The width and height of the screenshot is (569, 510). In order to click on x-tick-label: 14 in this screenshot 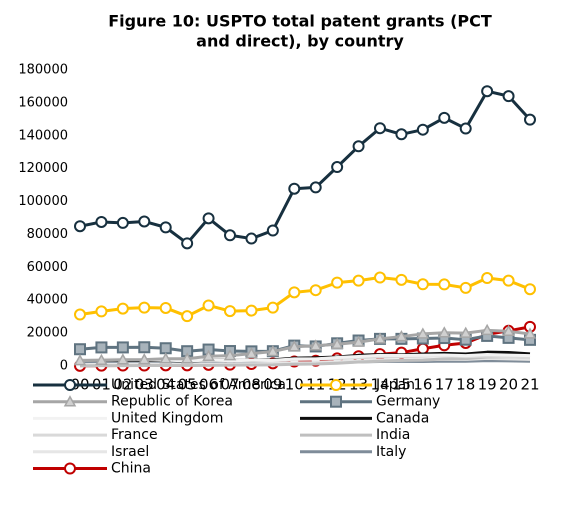, I will do `click(379, 385)`.